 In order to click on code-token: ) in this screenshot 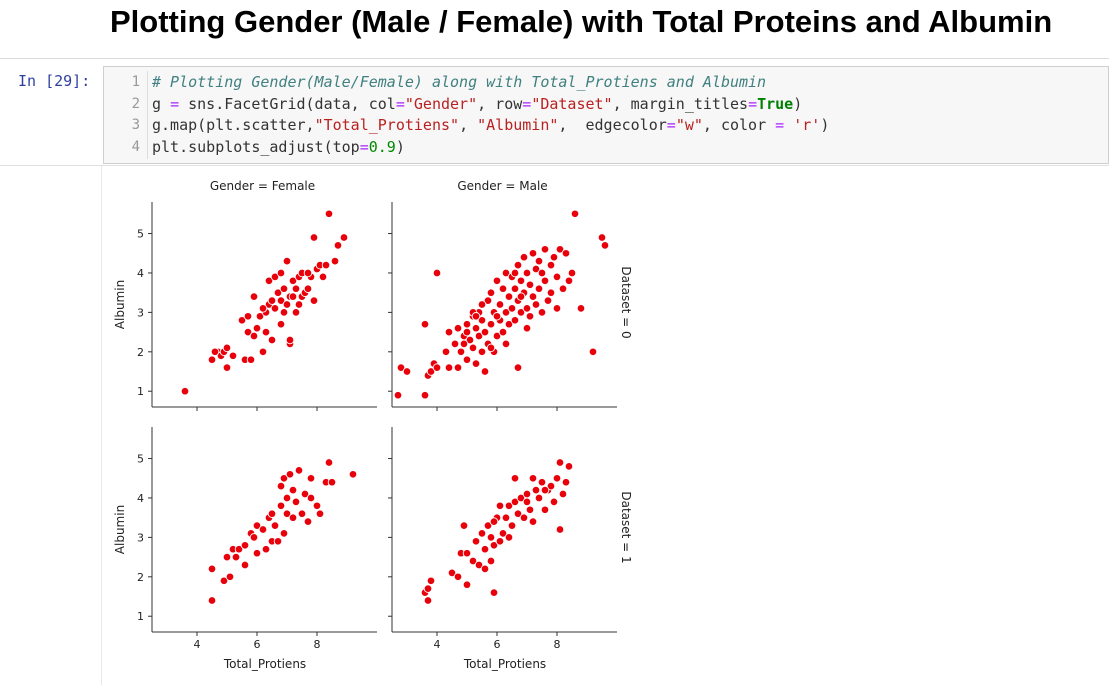, I will do `click(825, 125)`.